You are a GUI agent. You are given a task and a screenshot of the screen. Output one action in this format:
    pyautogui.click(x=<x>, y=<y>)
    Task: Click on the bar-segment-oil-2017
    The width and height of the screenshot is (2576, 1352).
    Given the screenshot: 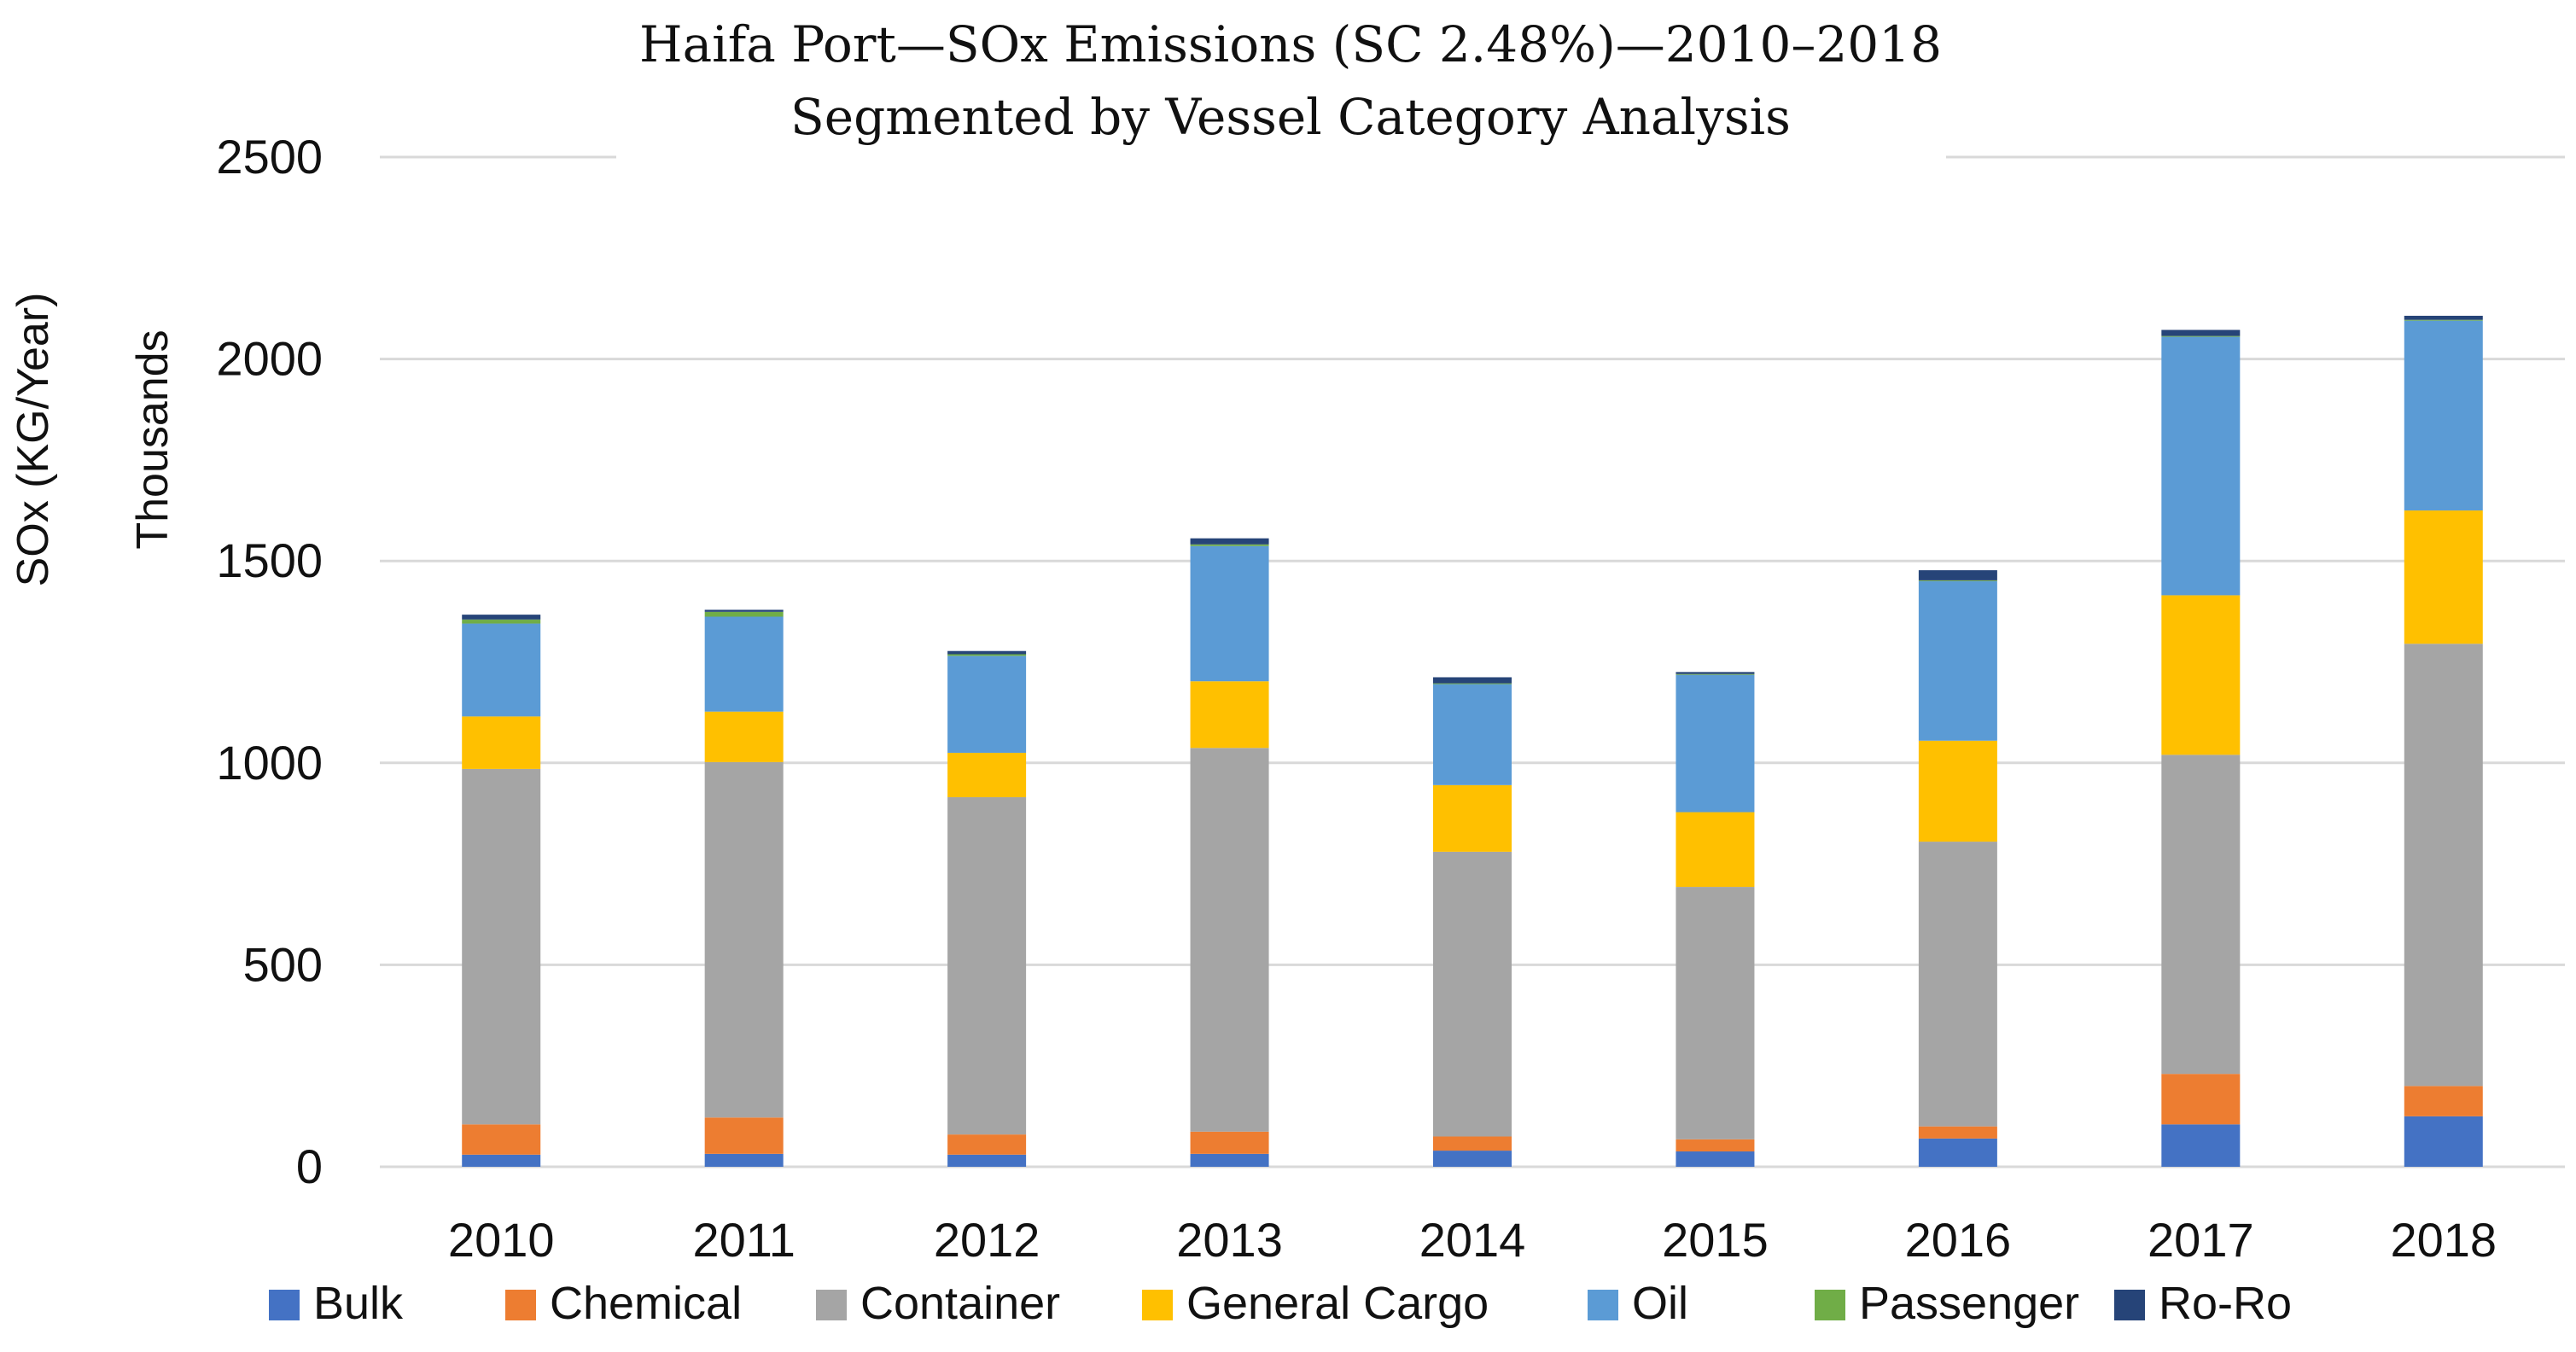 What is the action you would take?
    pyautogui.click(x=2201, y=466)
    